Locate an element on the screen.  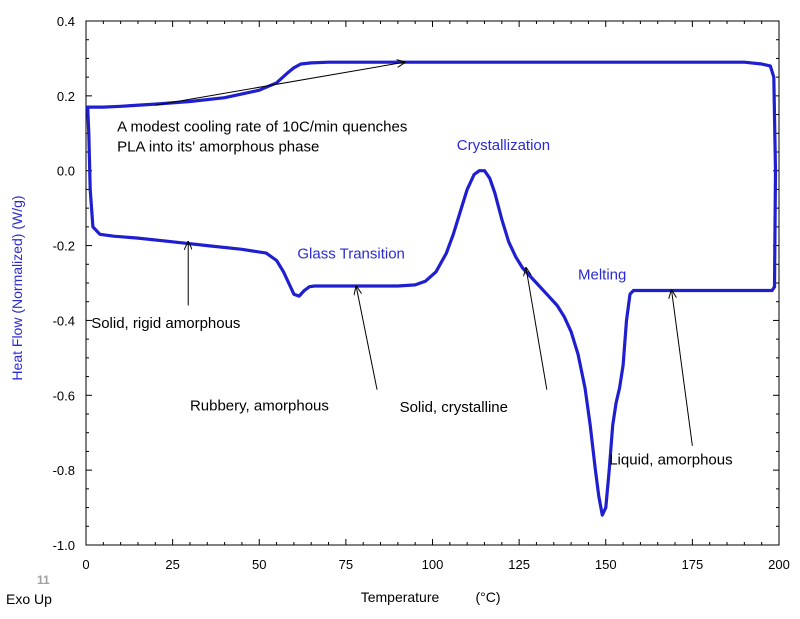
x-tick-label: 175 is located at coordinates (693, 564).